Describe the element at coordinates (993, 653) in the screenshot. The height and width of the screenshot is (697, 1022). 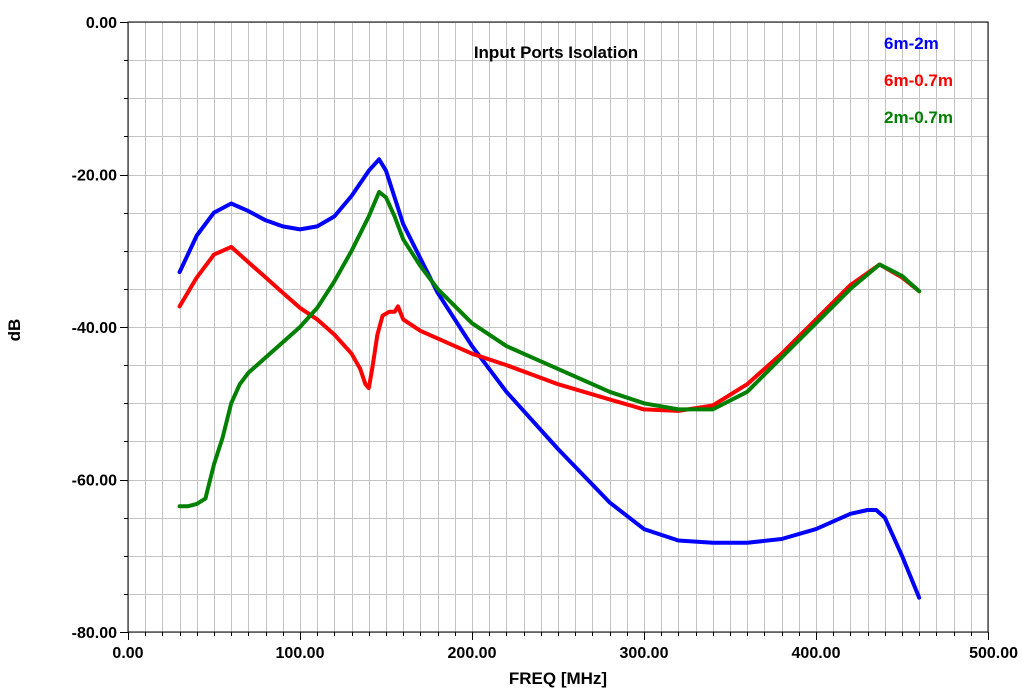
I see `x-tick-label: 500.00` at that location.